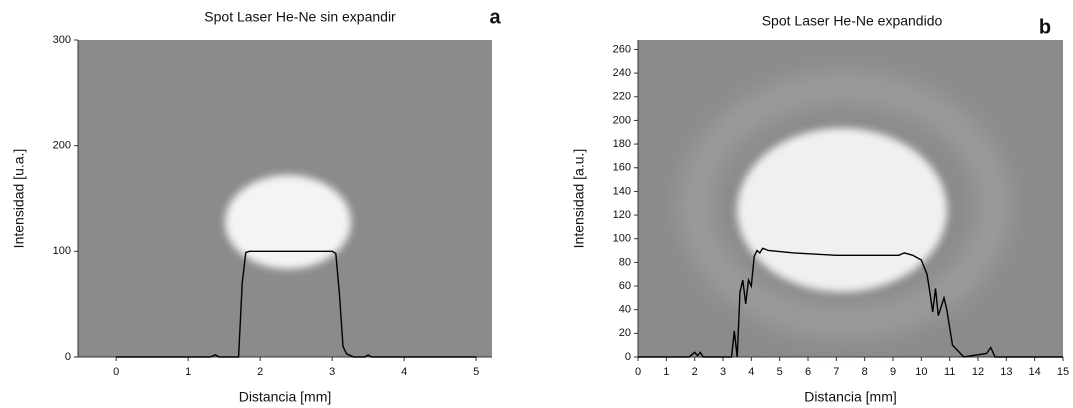  What do you see at coordinates (19, 199) in the screenshot?
I see `y-axis-label: Intensidad [u.a.]` at bounding box center [19, 199].